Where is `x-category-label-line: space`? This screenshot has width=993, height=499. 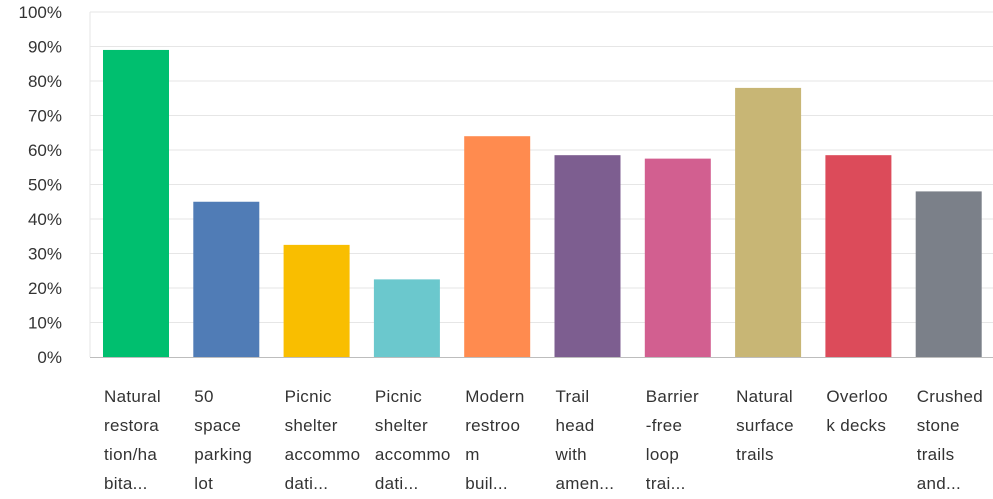
x-category-label-line: space is located at coordinates (217, 425).